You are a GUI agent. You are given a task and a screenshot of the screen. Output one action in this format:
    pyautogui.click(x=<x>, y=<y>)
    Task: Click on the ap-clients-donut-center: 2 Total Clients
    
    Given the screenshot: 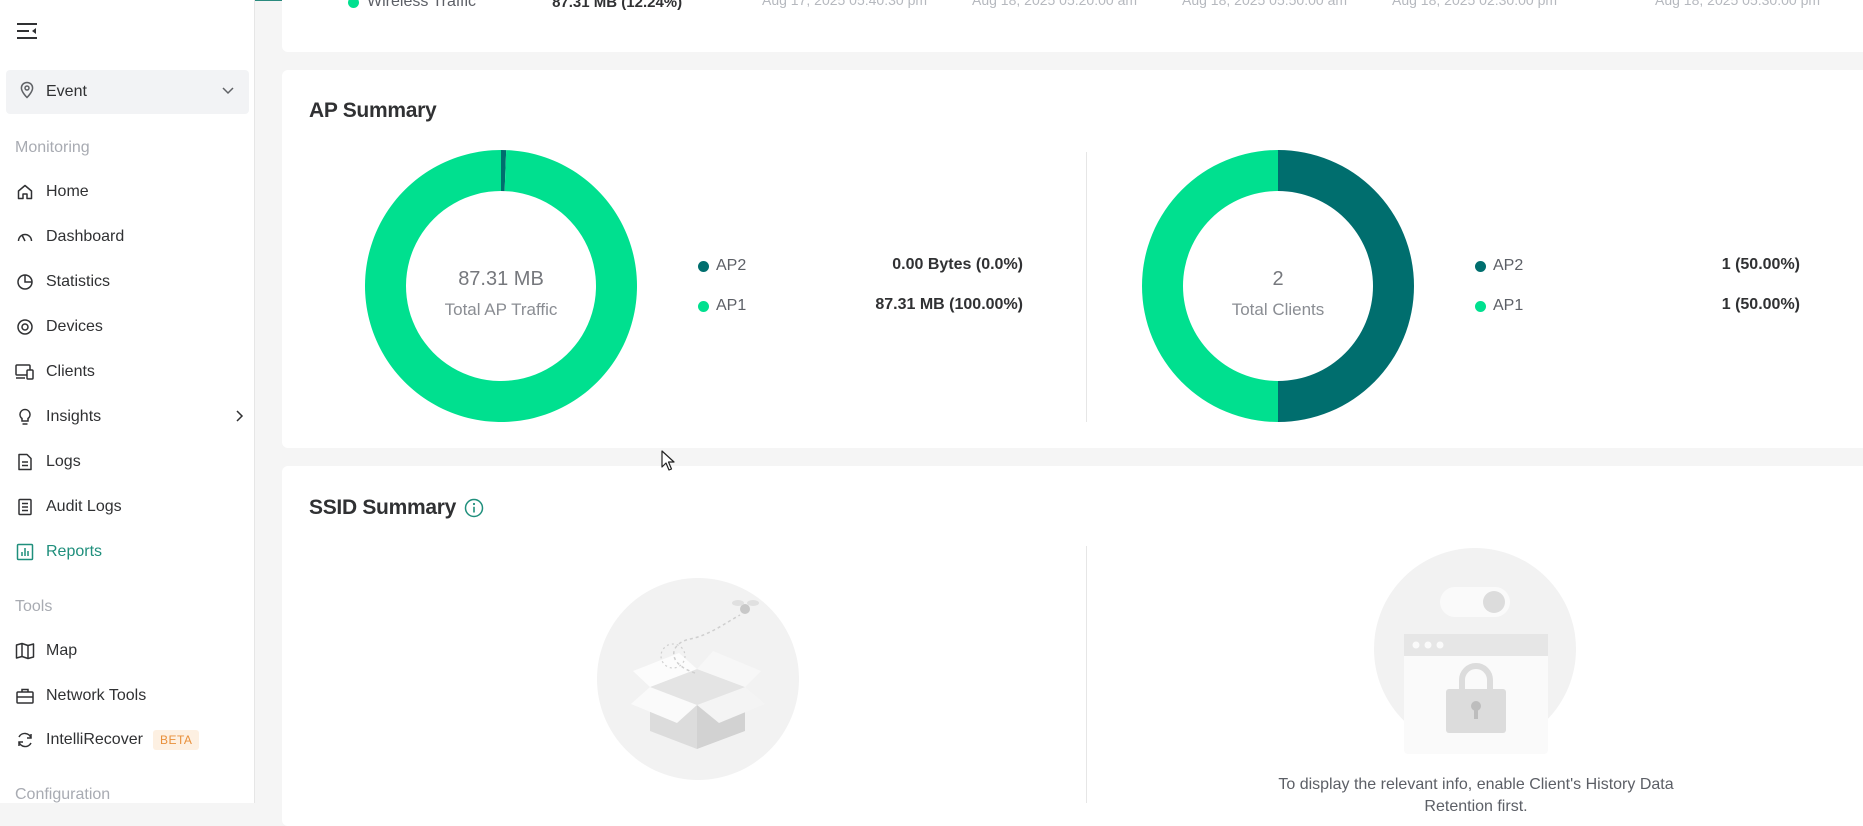 What is the action you would take?
    pyautogui.click(x=1278, y=286)
    